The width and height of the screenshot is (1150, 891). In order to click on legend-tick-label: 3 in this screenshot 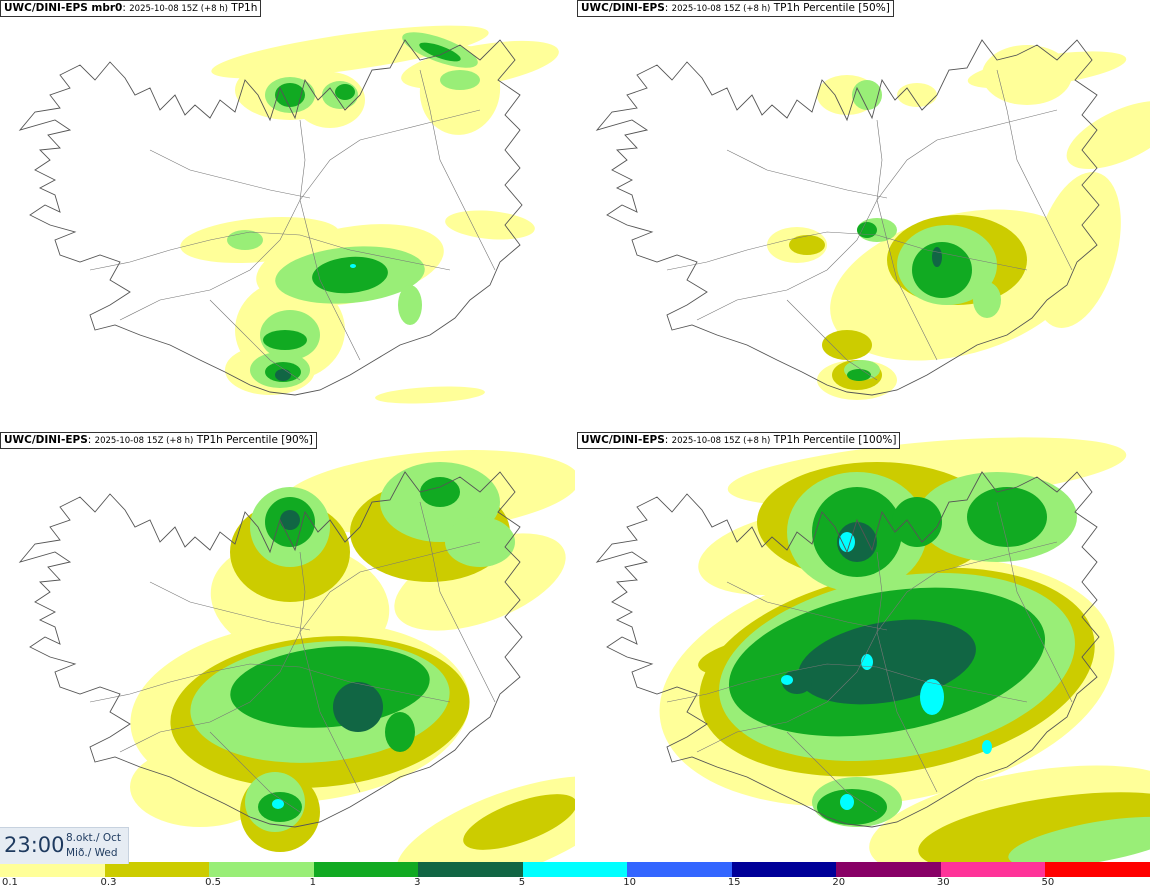, I will do `click(417, 882)`.